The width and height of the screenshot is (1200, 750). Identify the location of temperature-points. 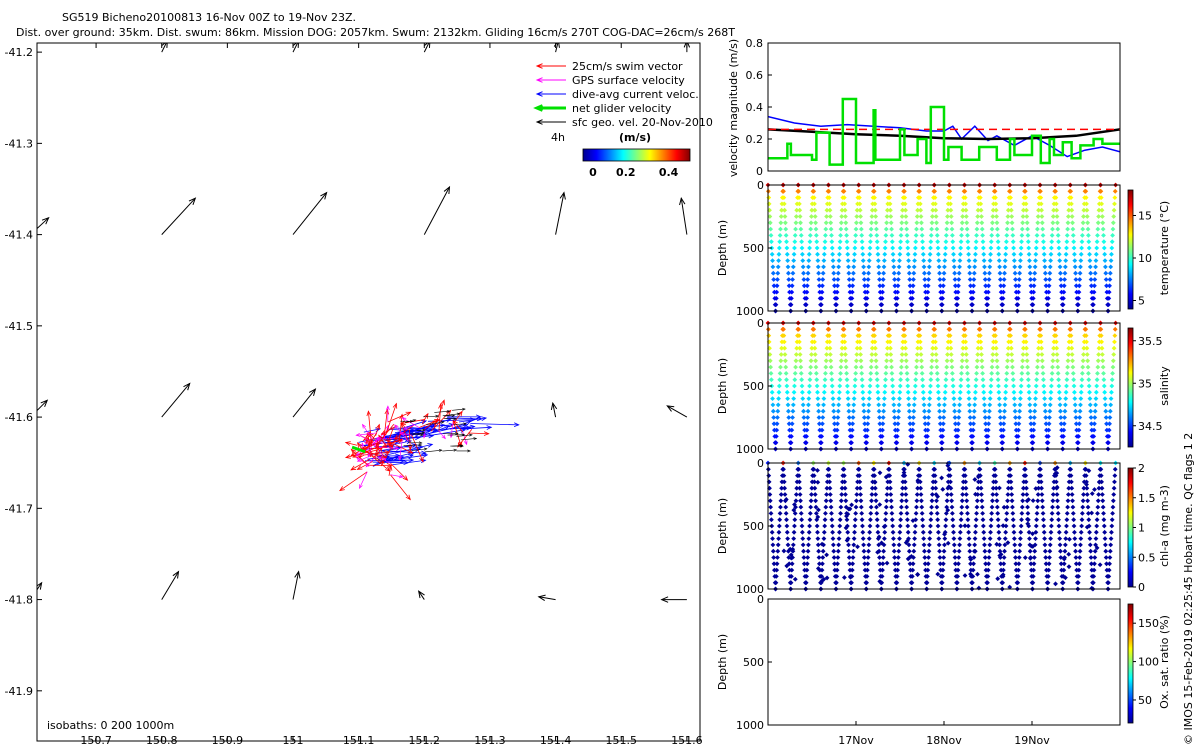
(942, 248).